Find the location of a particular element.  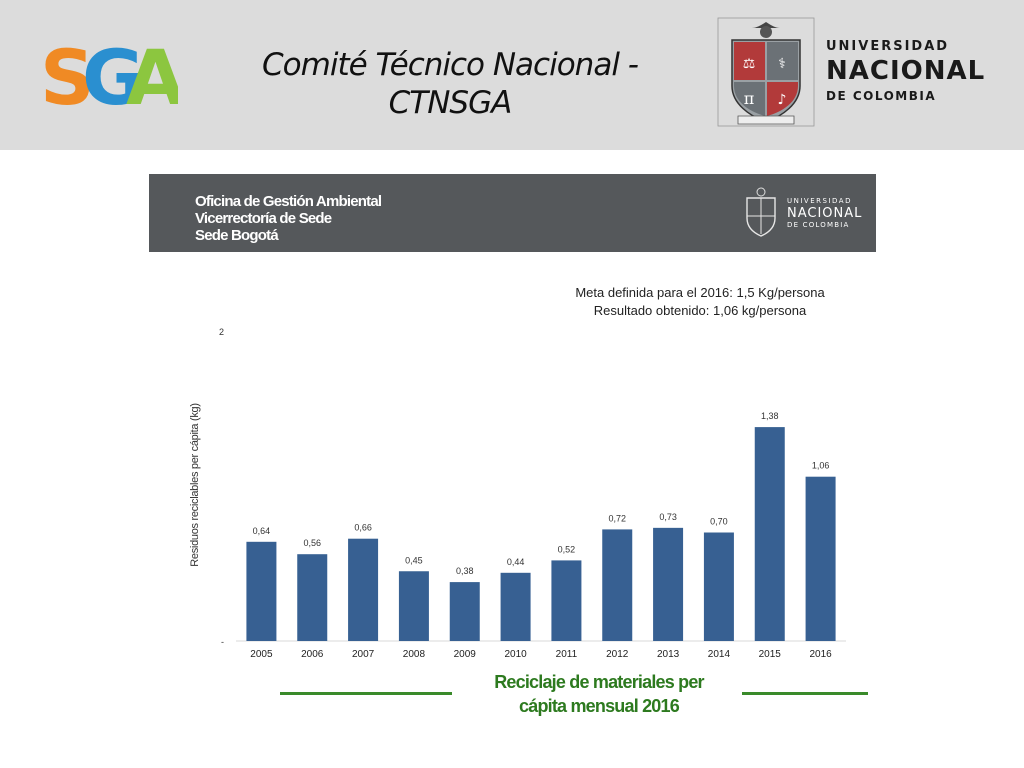

office-line3: Sede Bogotá is located at coordinates (237, 235).